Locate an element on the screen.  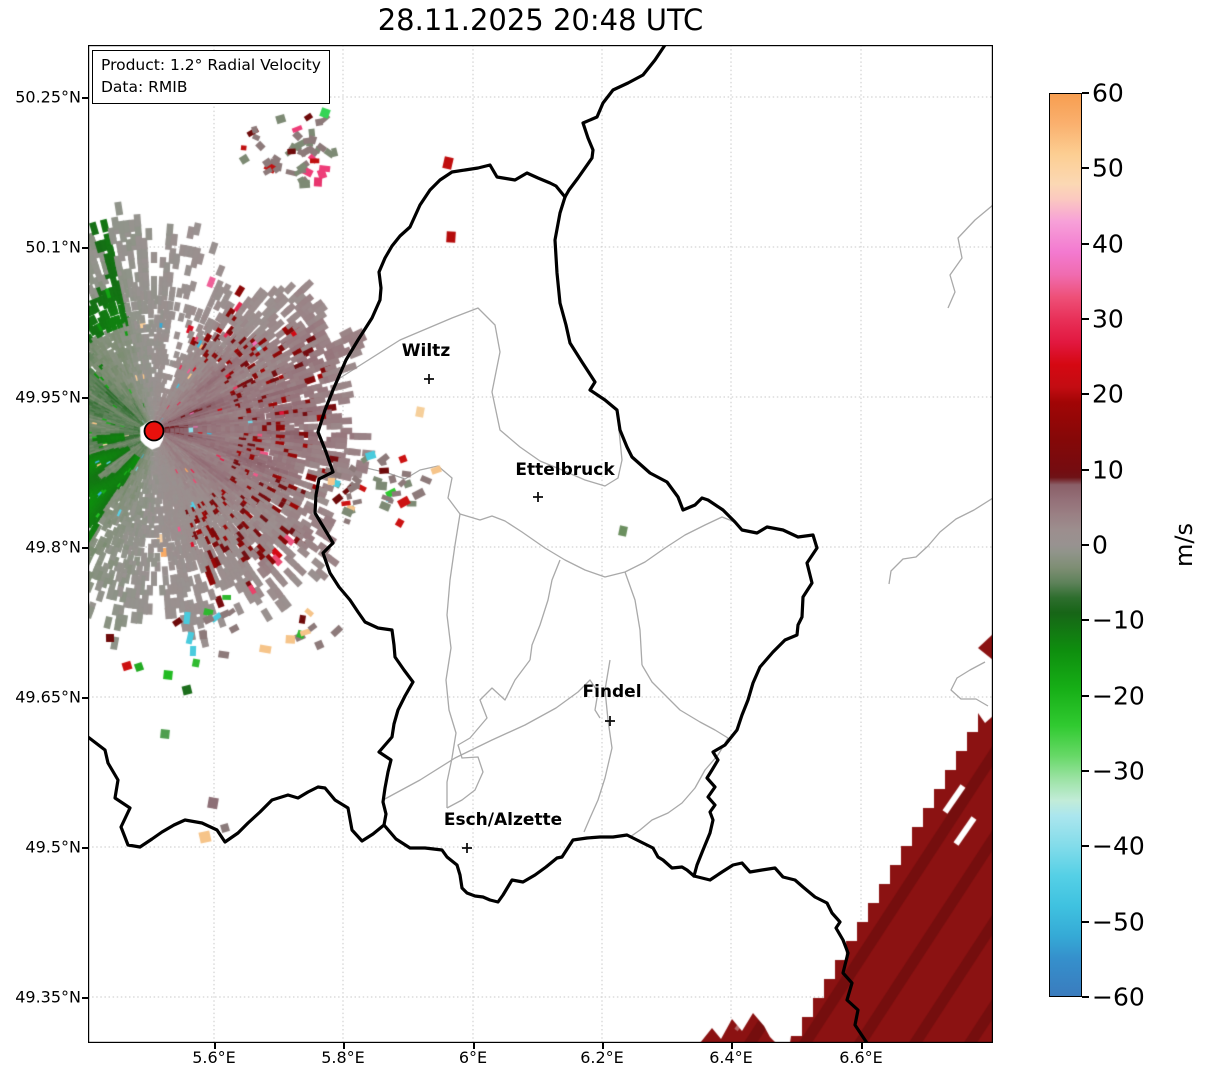
colorbar-tick-label: 0 is located at coordinates (1100, 545).